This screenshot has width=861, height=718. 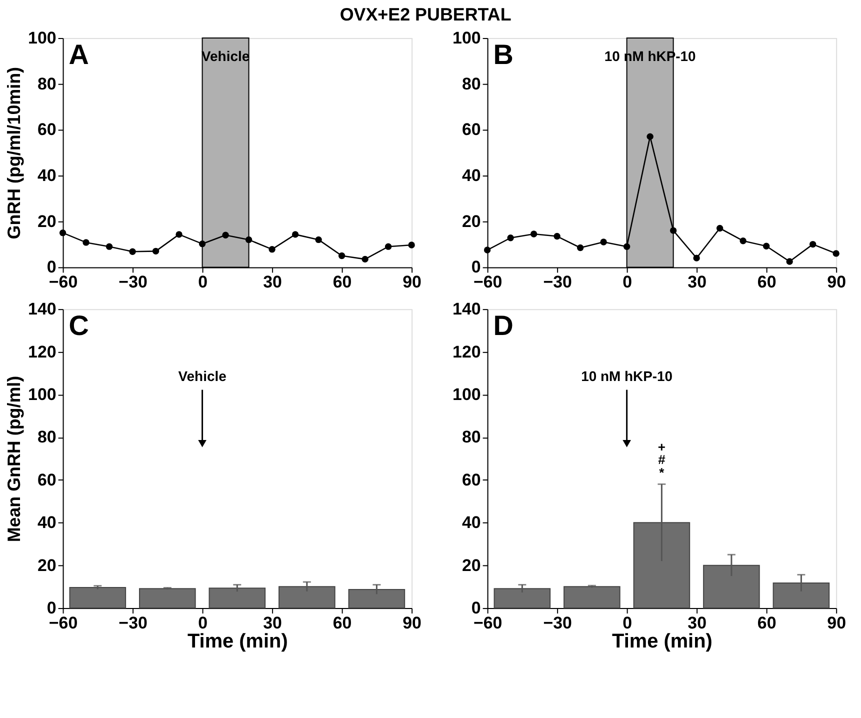 What do you see at coordinates (503, 54) in the screenshot?
I see `annotation: B` at bounding box center [503, 54].